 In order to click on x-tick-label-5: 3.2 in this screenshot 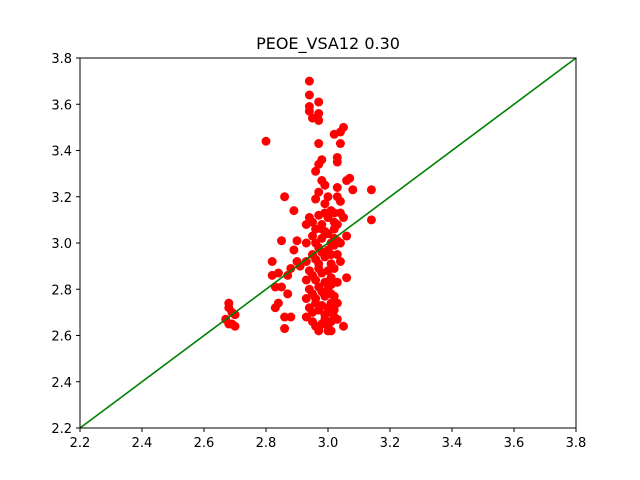, I will do `click(390, 443)`.